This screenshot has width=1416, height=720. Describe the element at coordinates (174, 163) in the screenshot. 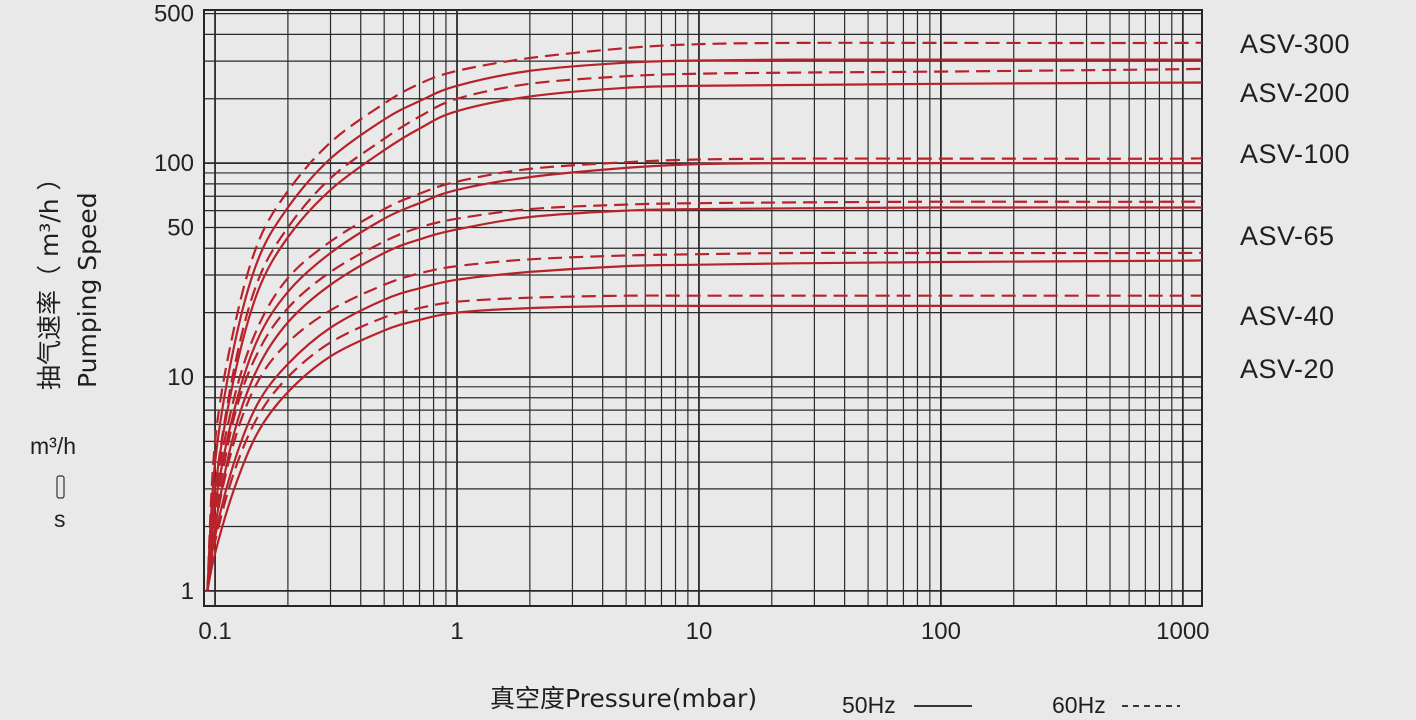

I see `y-tick-label: 100` at that location.